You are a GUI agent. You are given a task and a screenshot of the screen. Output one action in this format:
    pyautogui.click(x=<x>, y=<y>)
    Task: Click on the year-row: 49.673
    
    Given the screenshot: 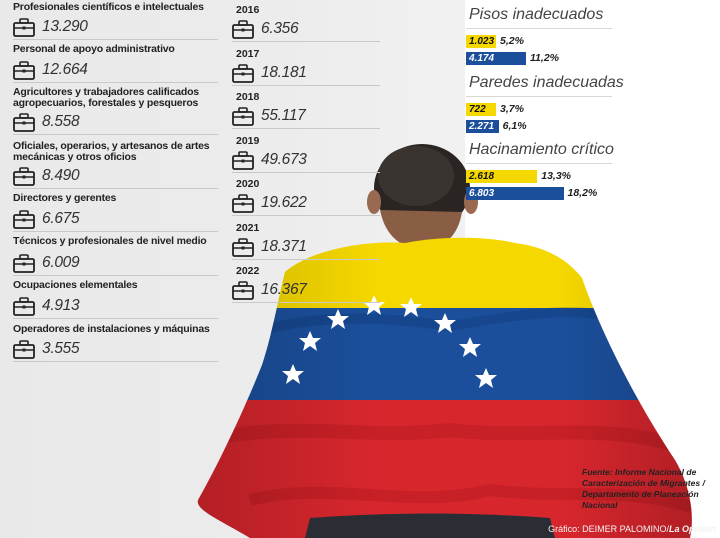 What is the action you would take?
    pyautogui.click(x=306, y=161)
    